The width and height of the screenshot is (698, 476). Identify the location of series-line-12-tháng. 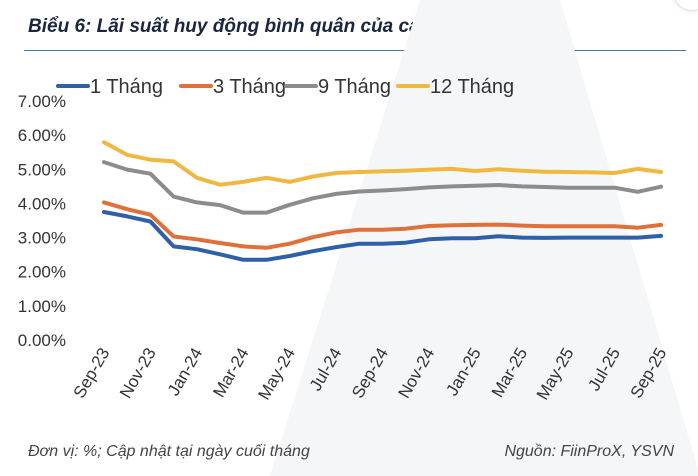
(382, 163).